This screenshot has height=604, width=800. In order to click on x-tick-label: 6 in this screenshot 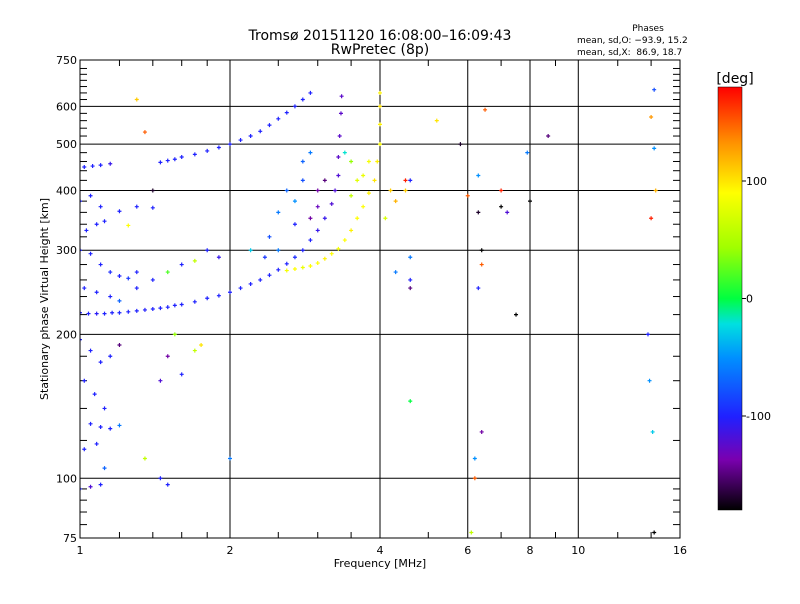, I will do `click(467, 550)`.